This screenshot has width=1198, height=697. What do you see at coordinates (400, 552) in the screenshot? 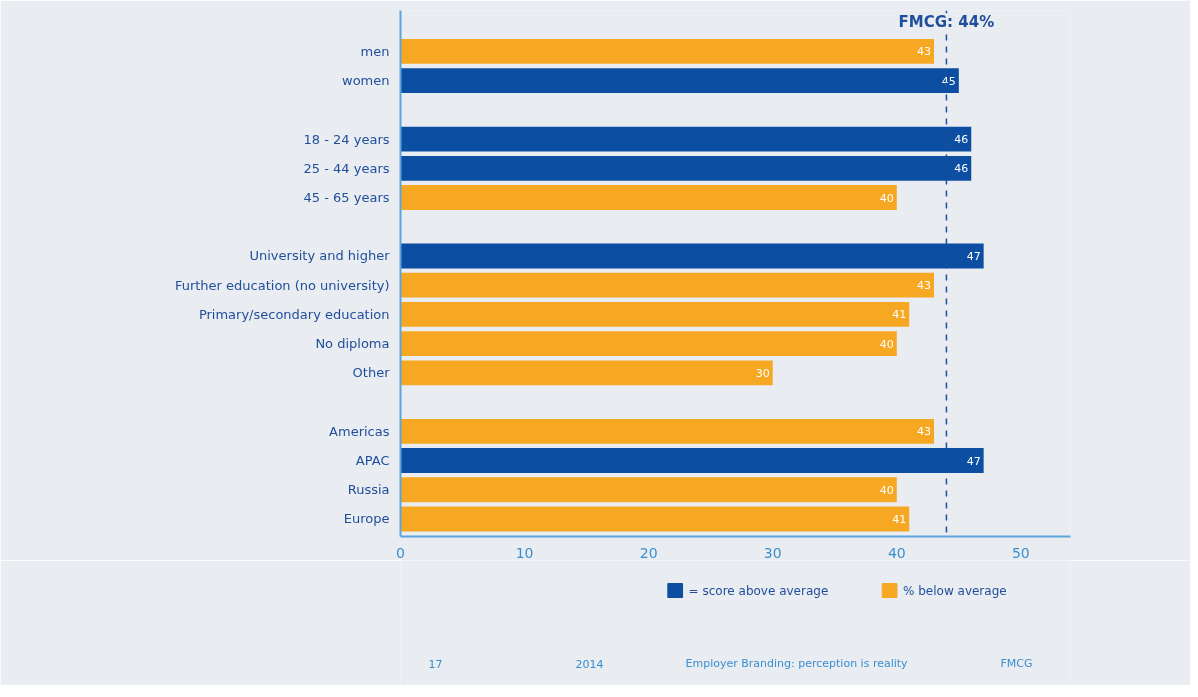
I see `x-tick-label: 0` at bounding box center [400, 552].